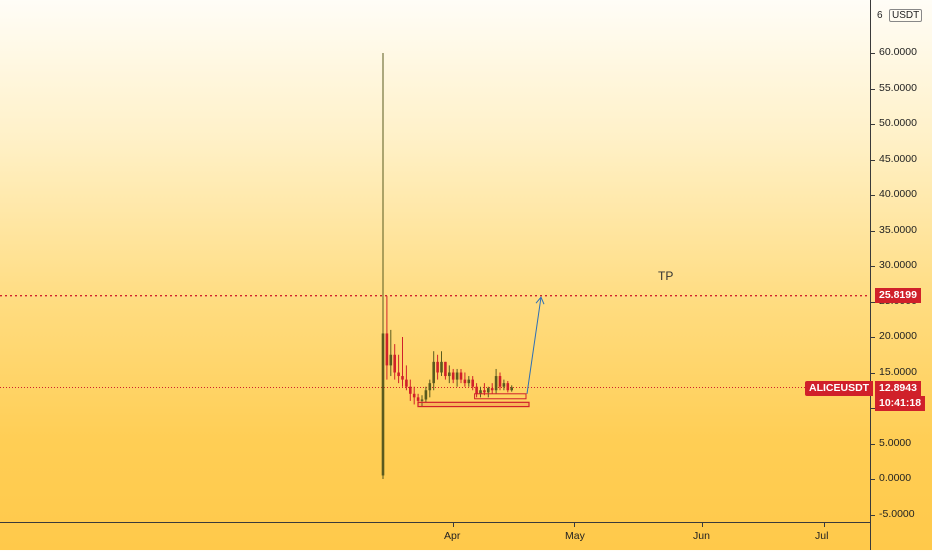 The height and width of the screenshot is (551, 932). What do you see at coordinates (898, 295) in the screenshot?
I see `tp-price-tag: 25.8199` at bounding box center [898, 295].